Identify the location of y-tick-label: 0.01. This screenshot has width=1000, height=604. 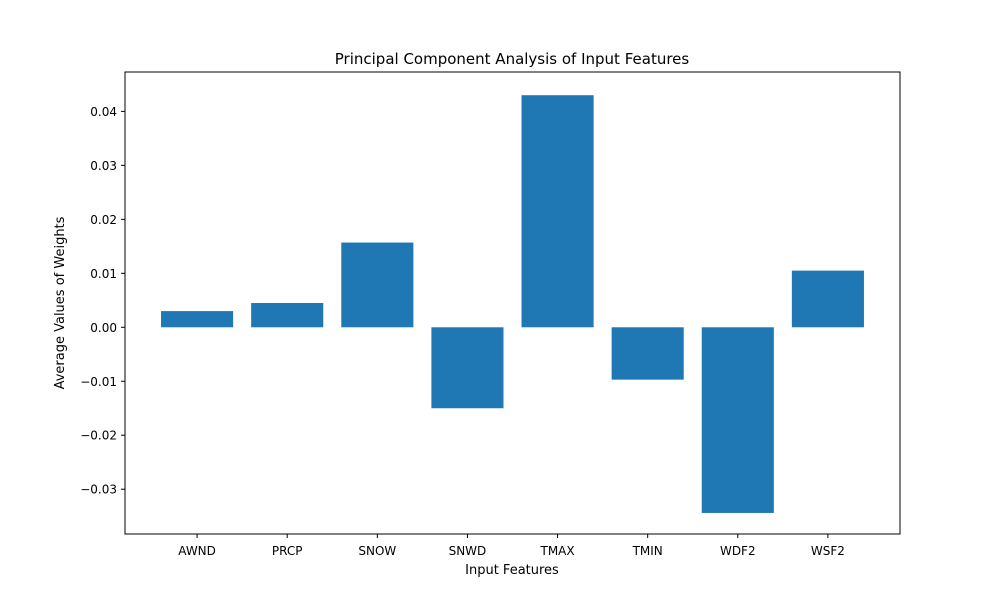
(103, 274).